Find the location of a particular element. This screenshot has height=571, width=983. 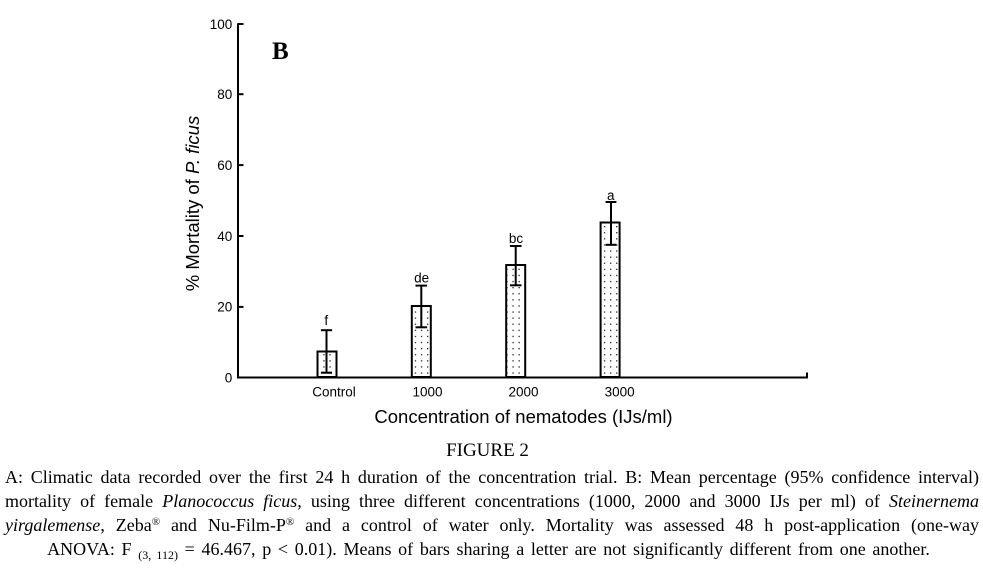

svg-text: 0 is located at coordinates (229, 378).